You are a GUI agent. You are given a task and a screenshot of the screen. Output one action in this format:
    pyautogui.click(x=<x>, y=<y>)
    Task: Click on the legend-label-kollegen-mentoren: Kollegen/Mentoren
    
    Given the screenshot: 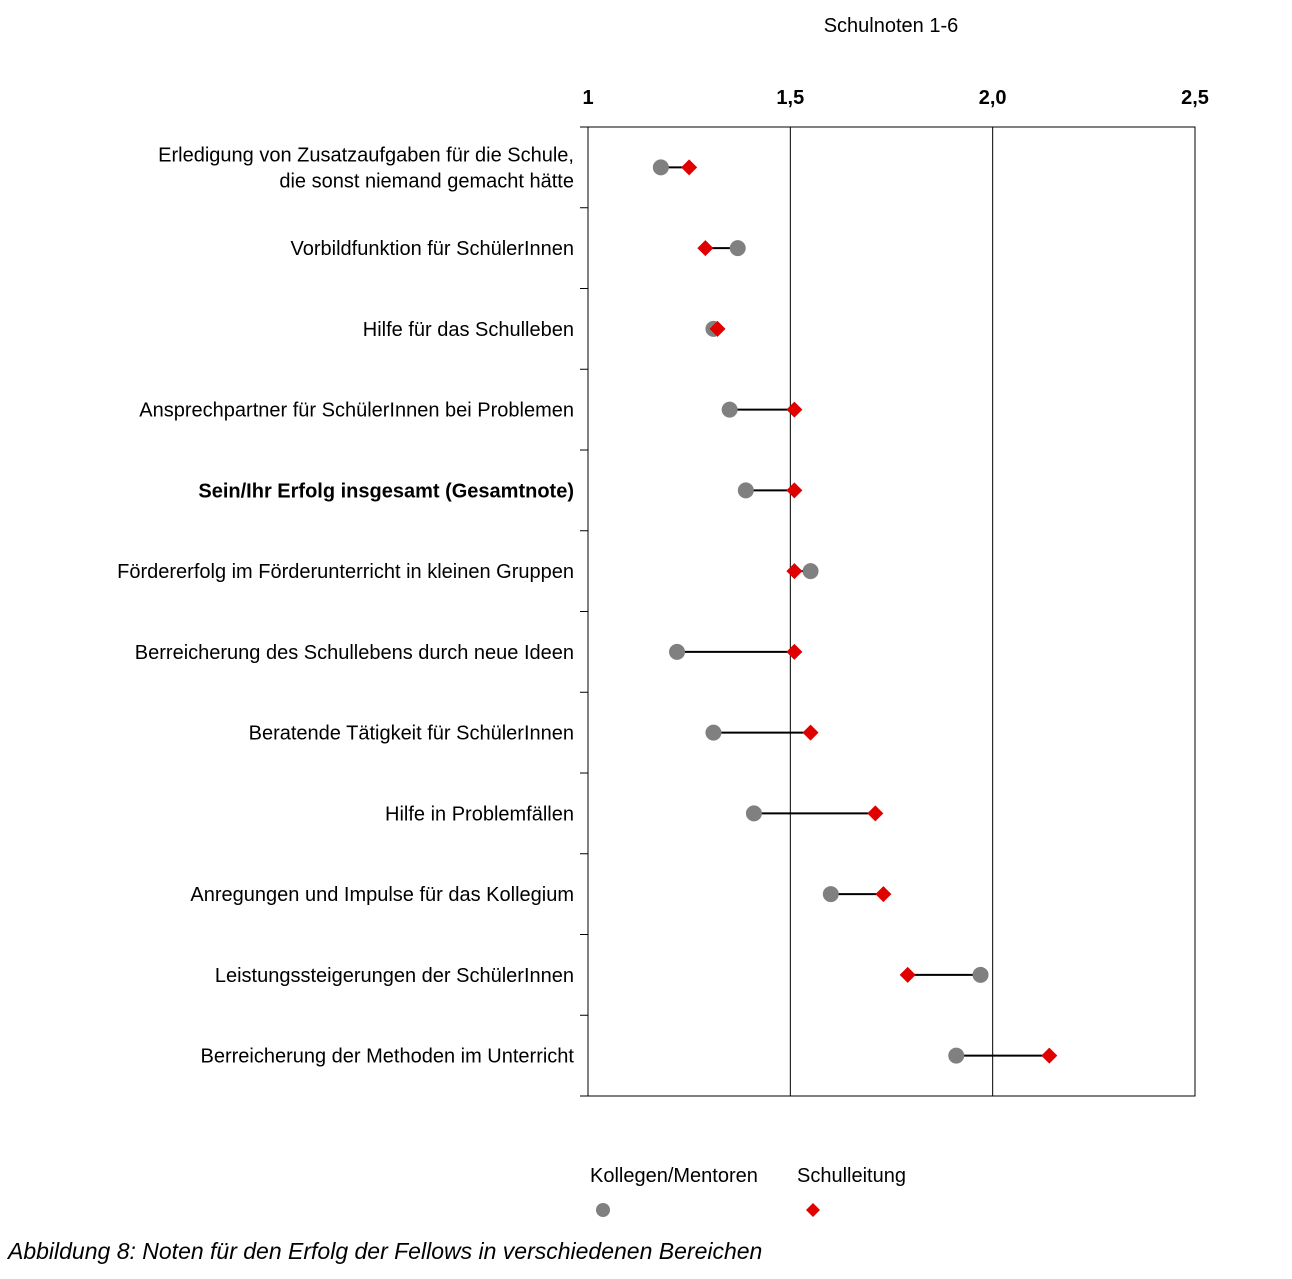 What is the action you would take?
    pyautogui.click(x=674, y=1176)
    